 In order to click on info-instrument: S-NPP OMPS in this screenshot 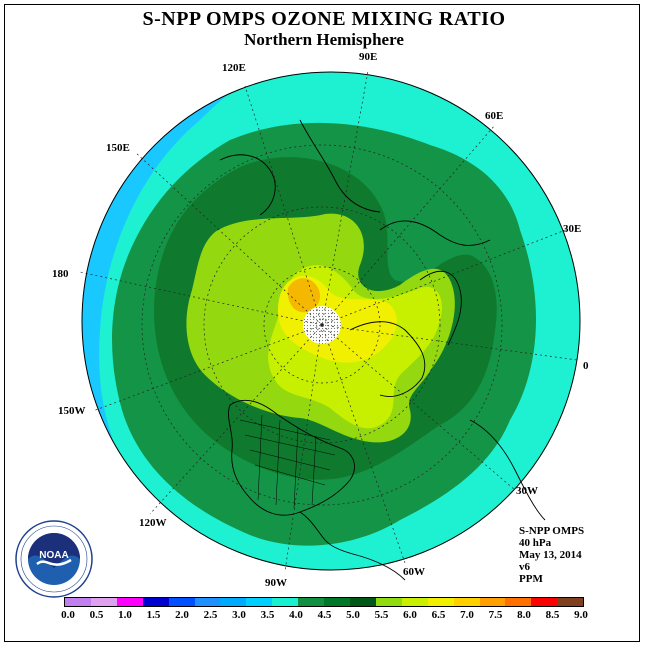, I will do `click(552, 531)`.